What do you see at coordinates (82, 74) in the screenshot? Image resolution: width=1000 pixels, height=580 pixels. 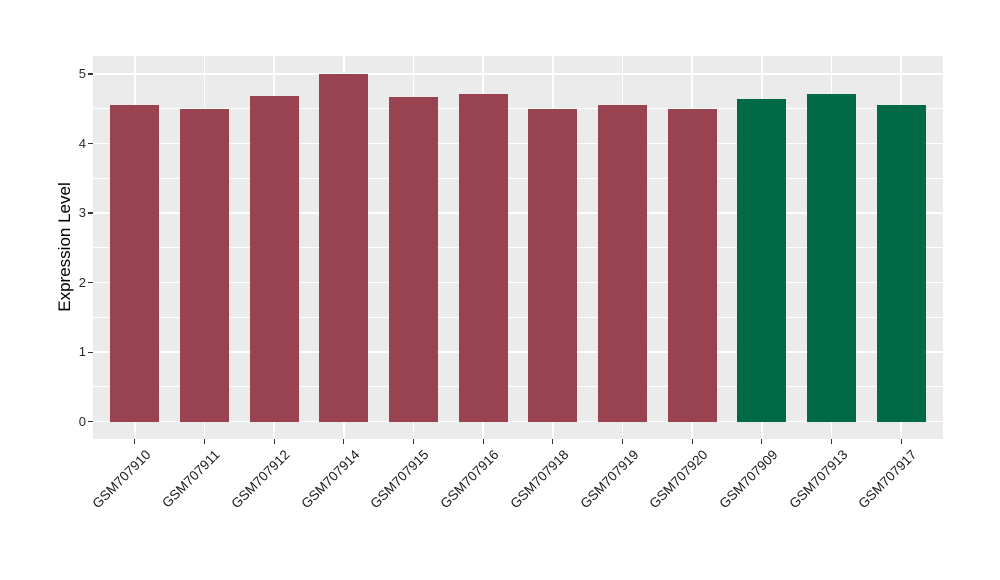 I see `y-tick-label: 5` at bounding box center [82, 74].